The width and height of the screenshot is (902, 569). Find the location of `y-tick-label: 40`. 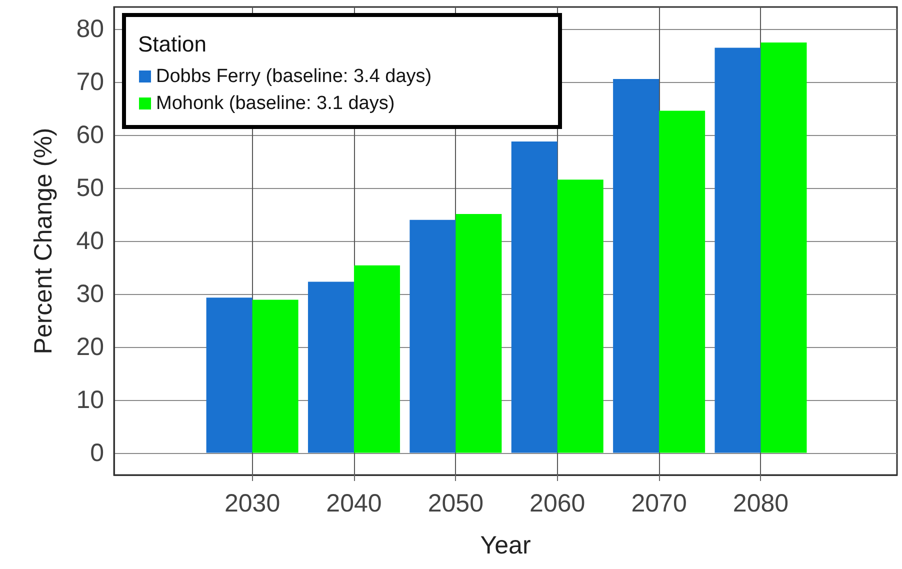

y-tick-label: 40 is located at coordinates (90, 241).